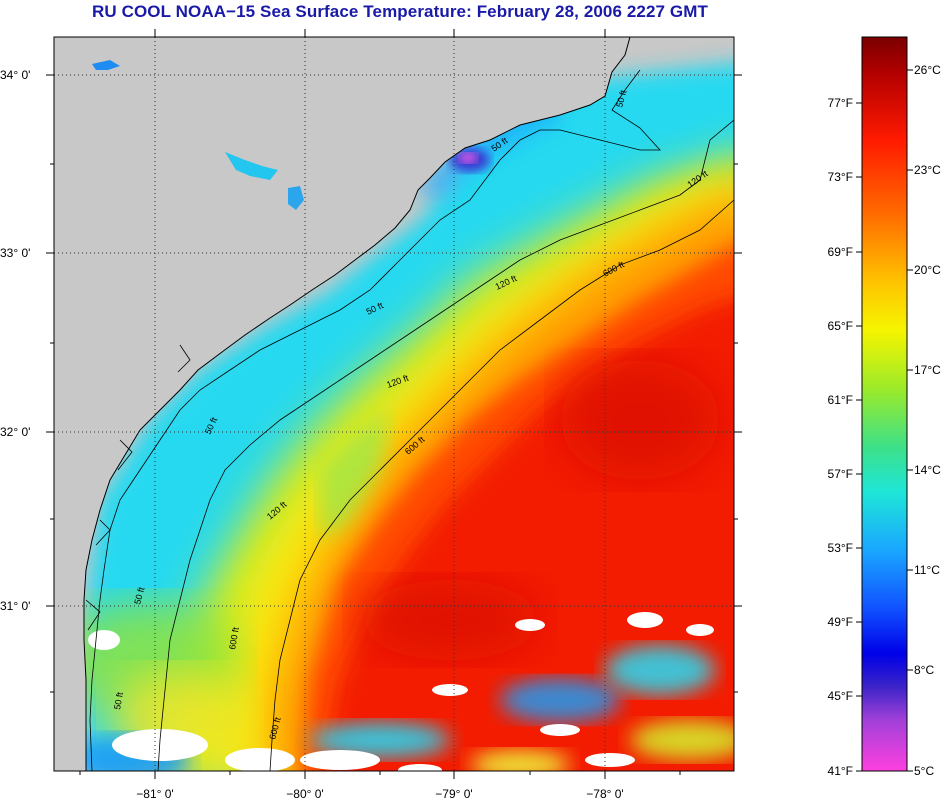 This screenshot has height=801, width=952. What do you see at coordinates (304, 794) in the screenshot?
I see `lon-label: −80° 0'` at bounding box center [304, 794].